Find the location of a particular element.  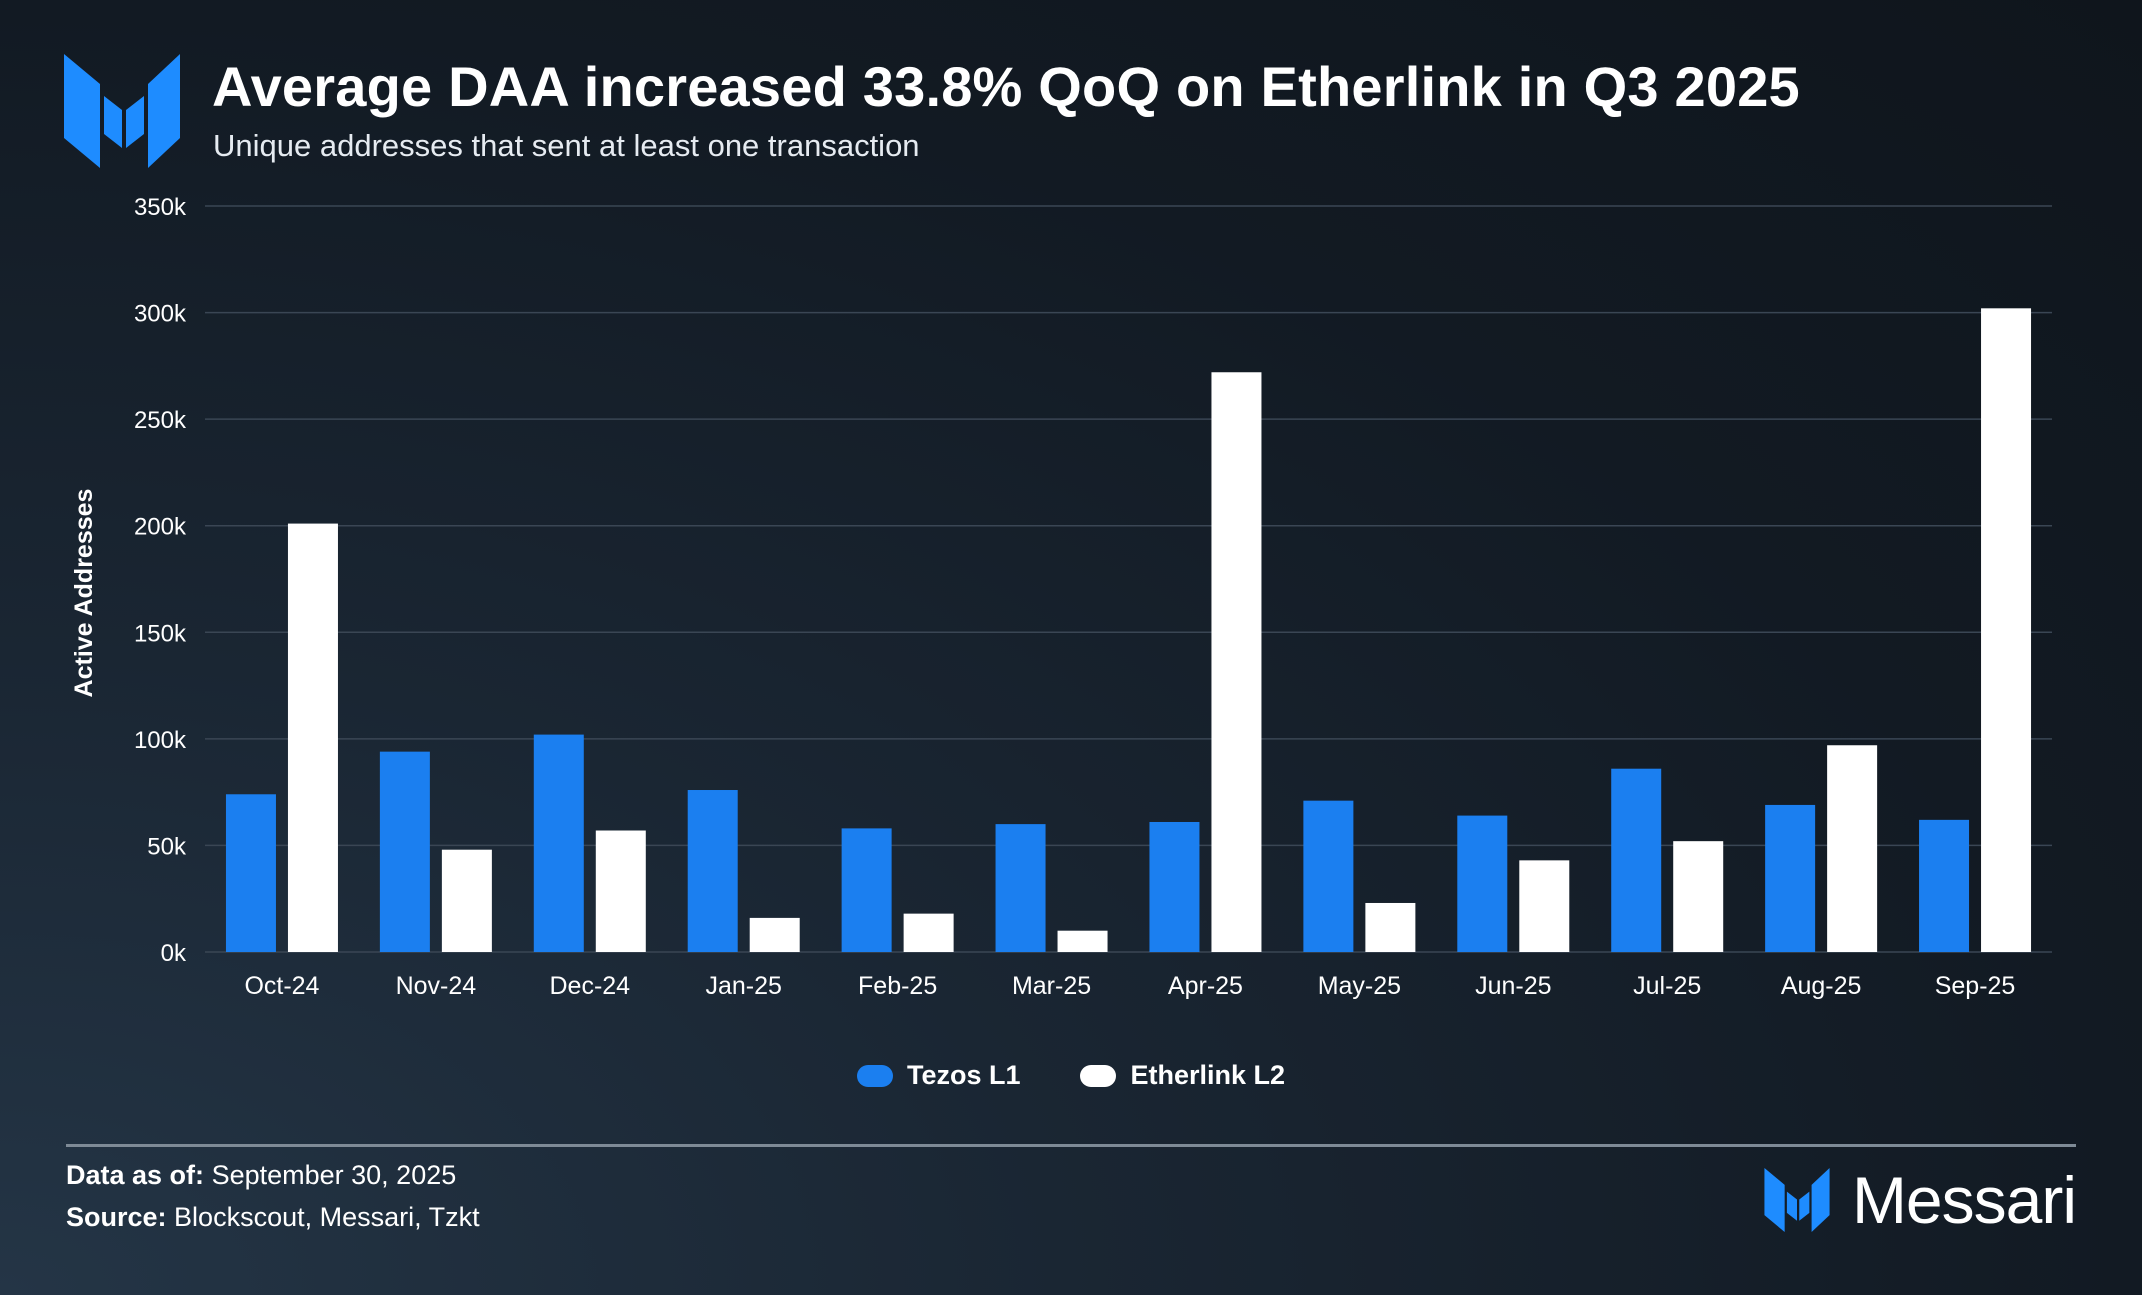

legend-label-tezos: Tezos L1 is located at coordinates (963, 1075).